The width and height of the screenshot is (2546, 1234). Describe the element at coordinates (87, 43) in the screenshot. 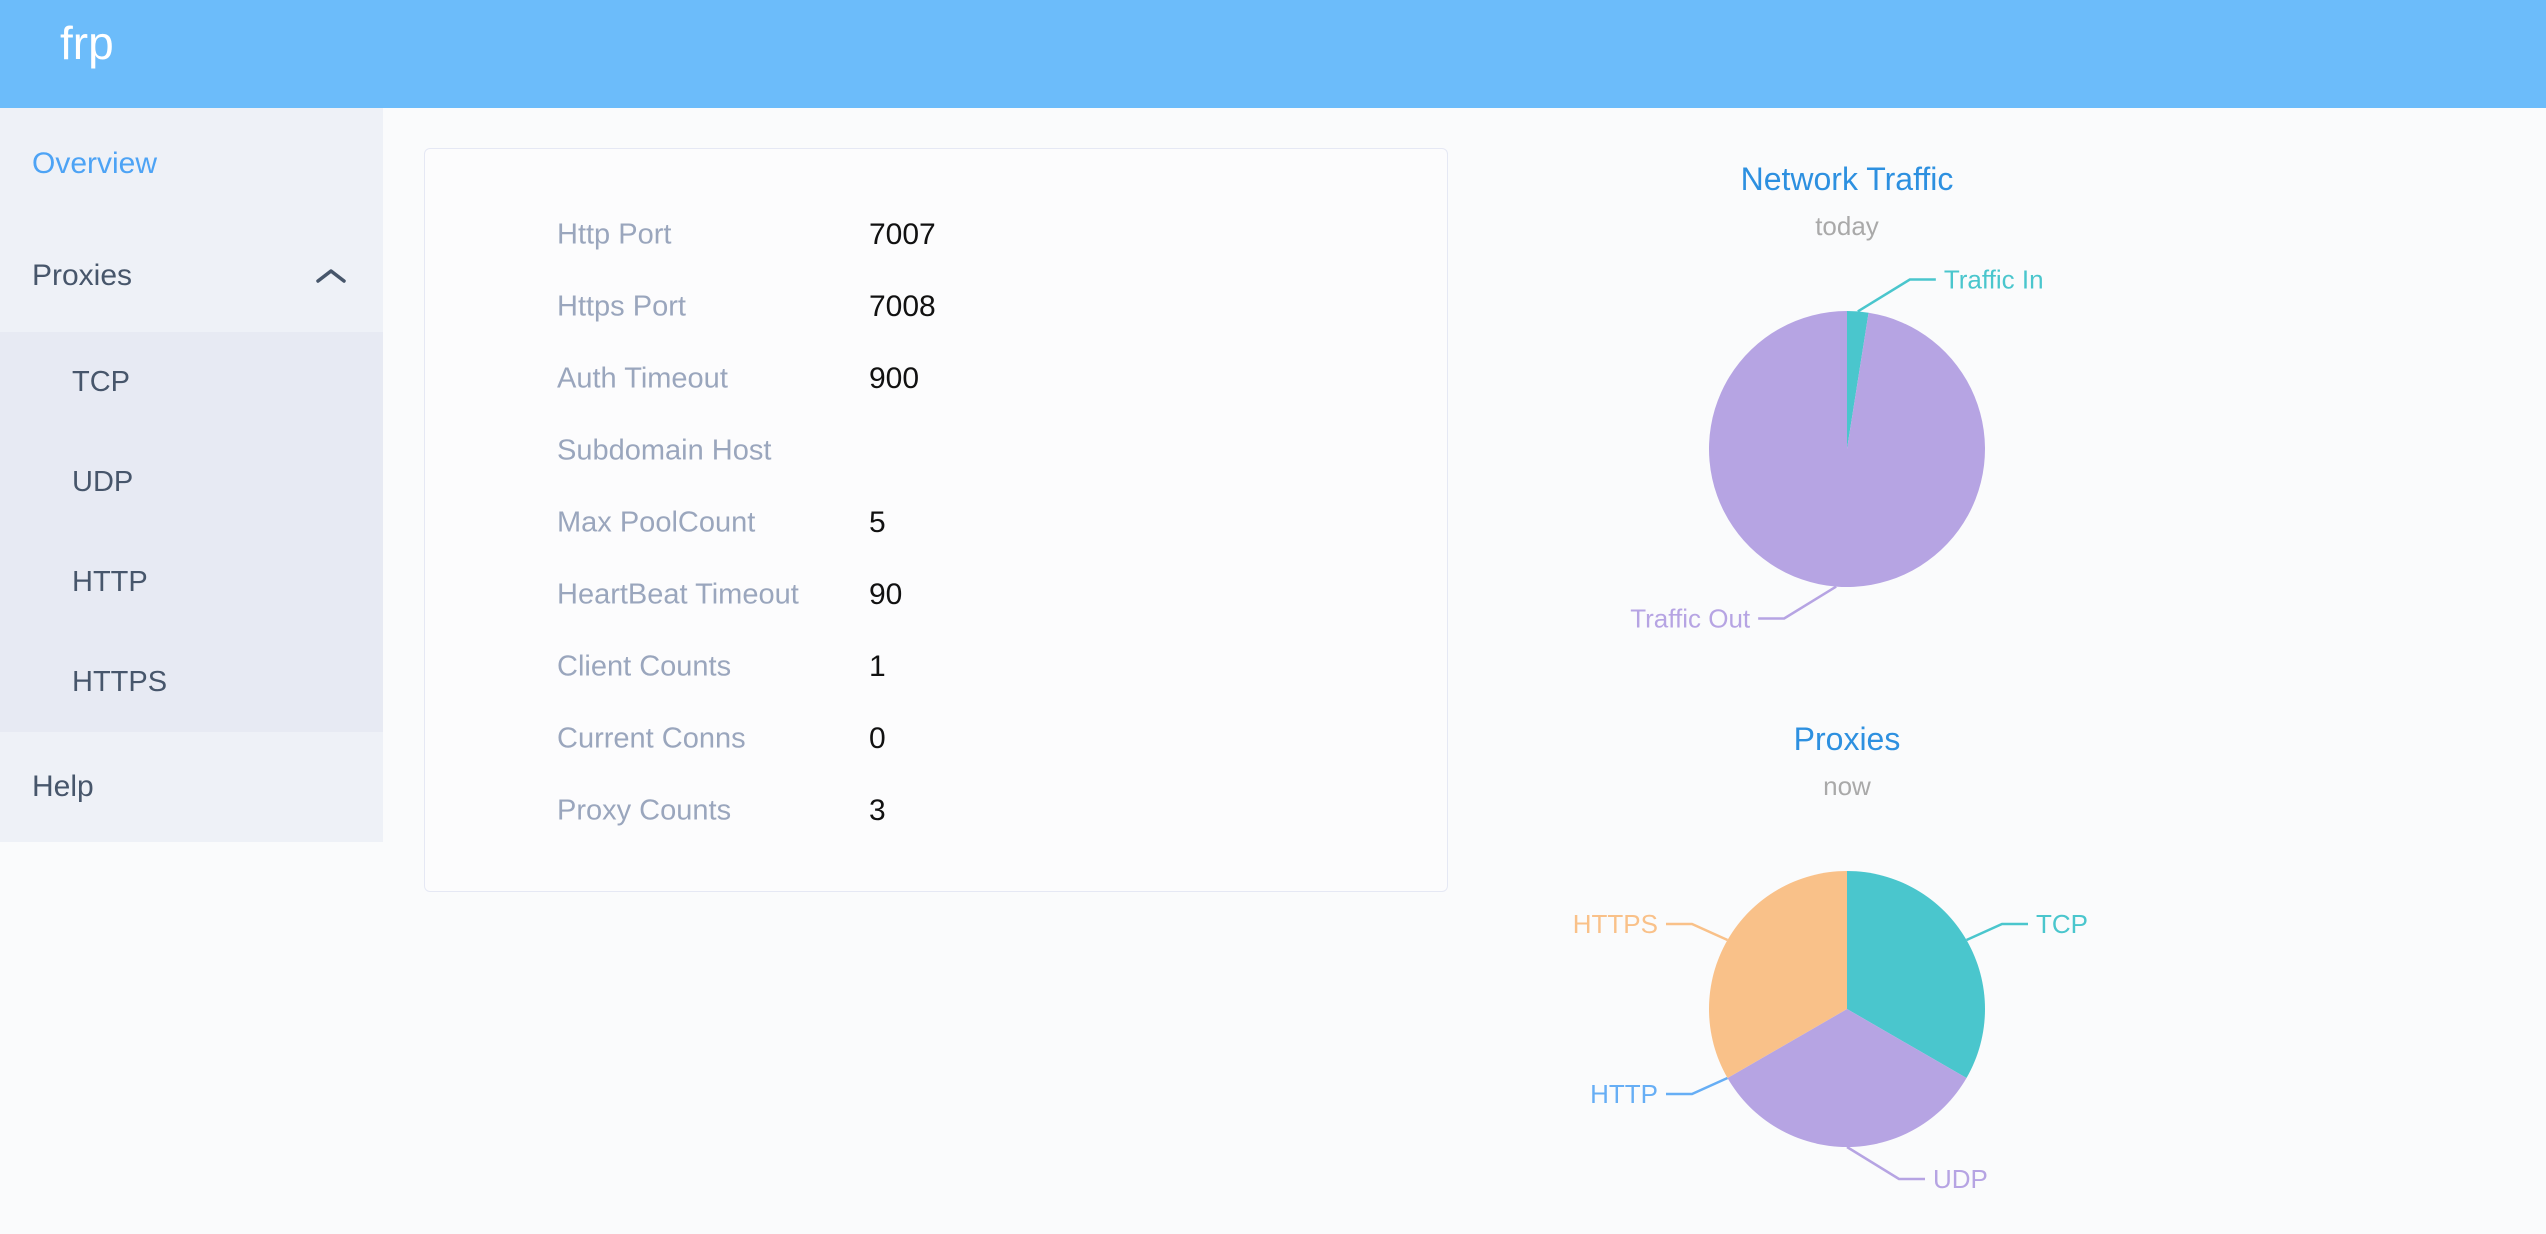

I see `app-logo: frp` at that location.